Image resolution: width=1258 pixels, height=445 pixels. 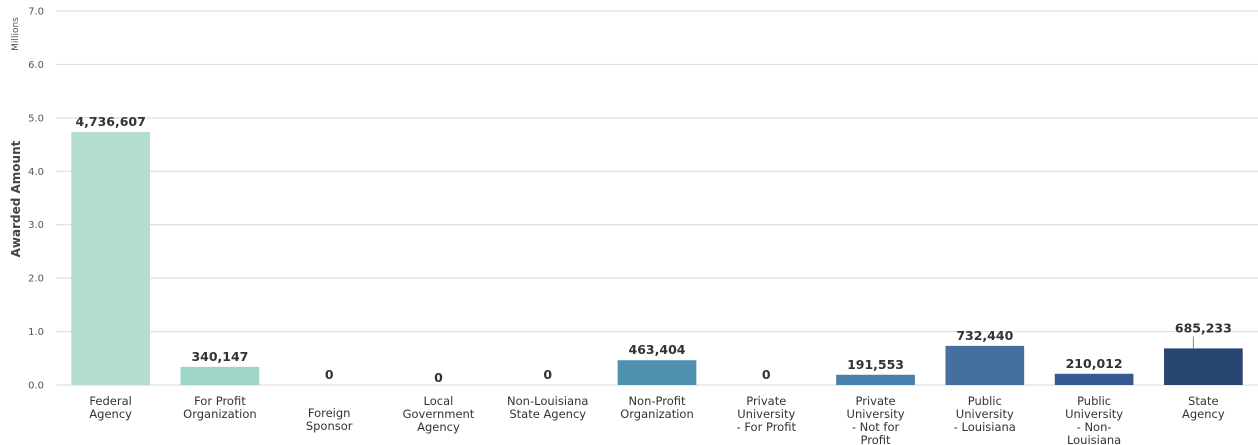 What do you see at coordinates (439, 414) in the screenshot?
I see `x-category-label: Local Government Agency` at bounding box center [439, 414].